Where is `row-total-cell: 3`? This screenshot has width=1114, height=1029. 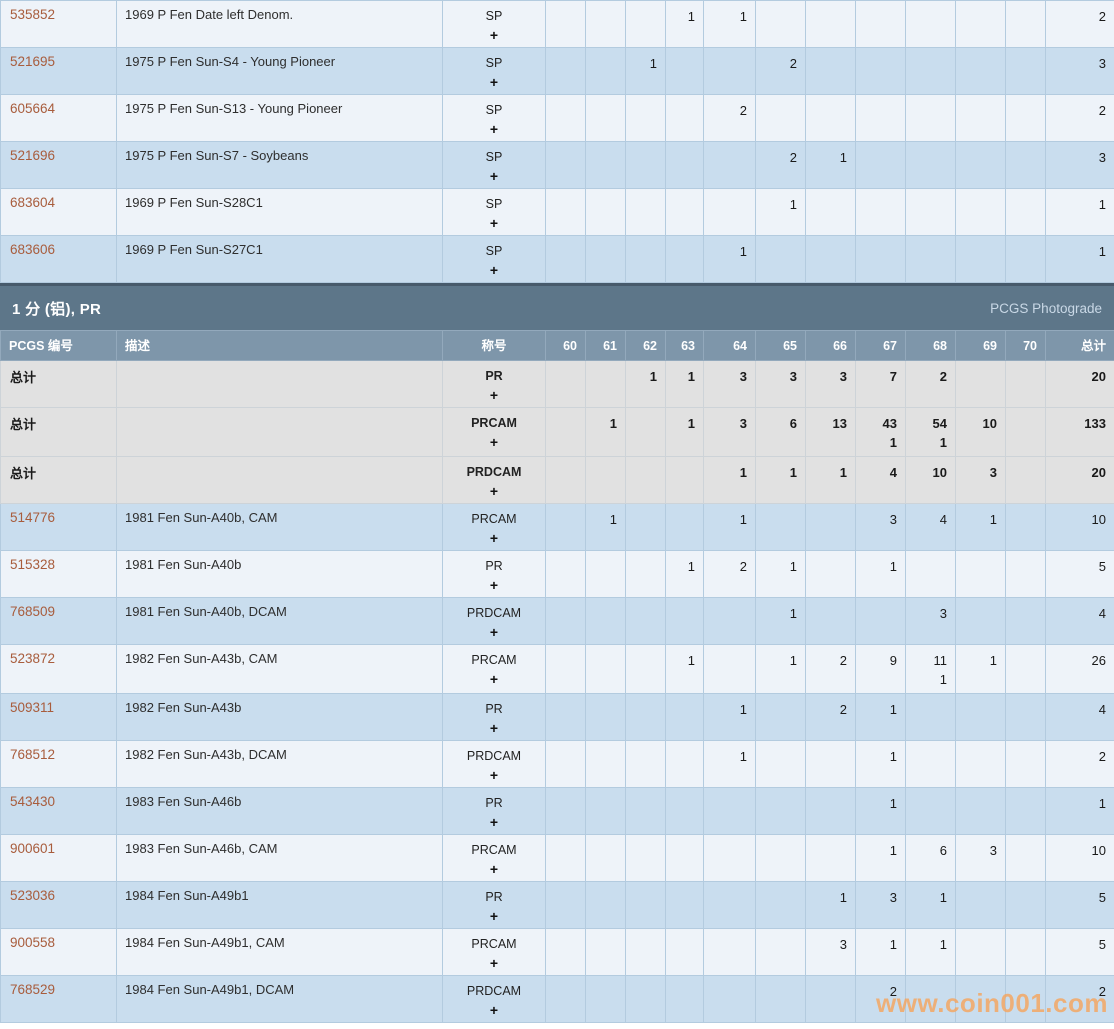 row-total-cell: 3 is located at coordinates (1079, 71).